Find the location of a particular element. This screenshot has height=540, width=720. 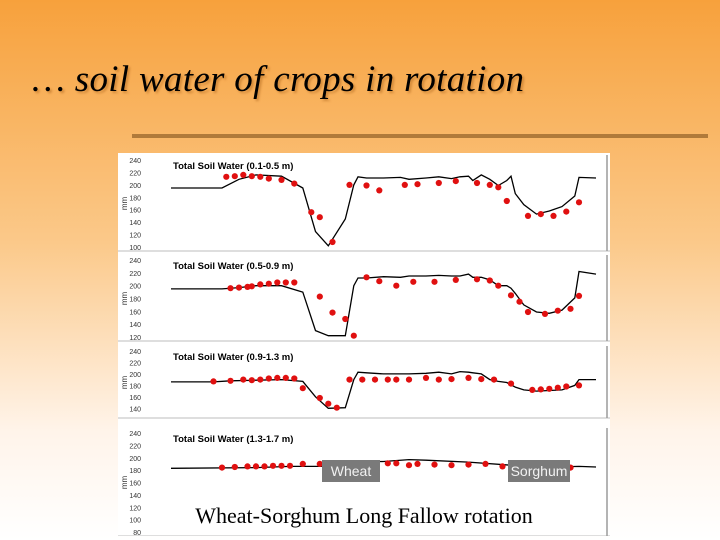

title-underline is located at coordinates (420, 136).